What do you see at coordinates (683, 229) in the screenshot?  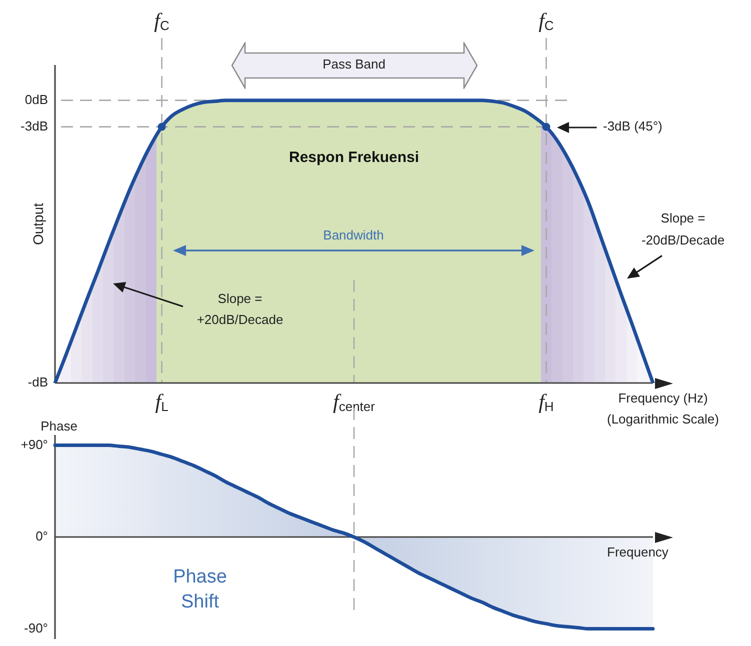 I see `annotation: Slope = -20dB/Decade` at bounding box center [683, 229].